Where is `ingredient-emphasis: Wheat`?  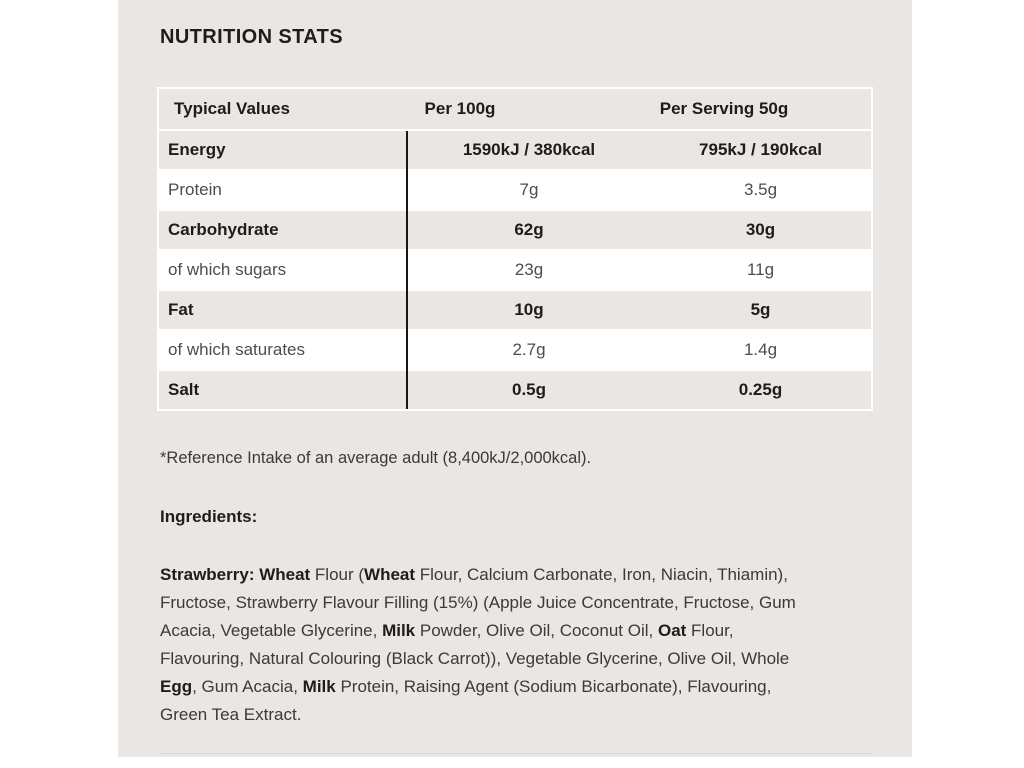
ingredient-emphasis: Wheat is located at coordinates (390, 574).